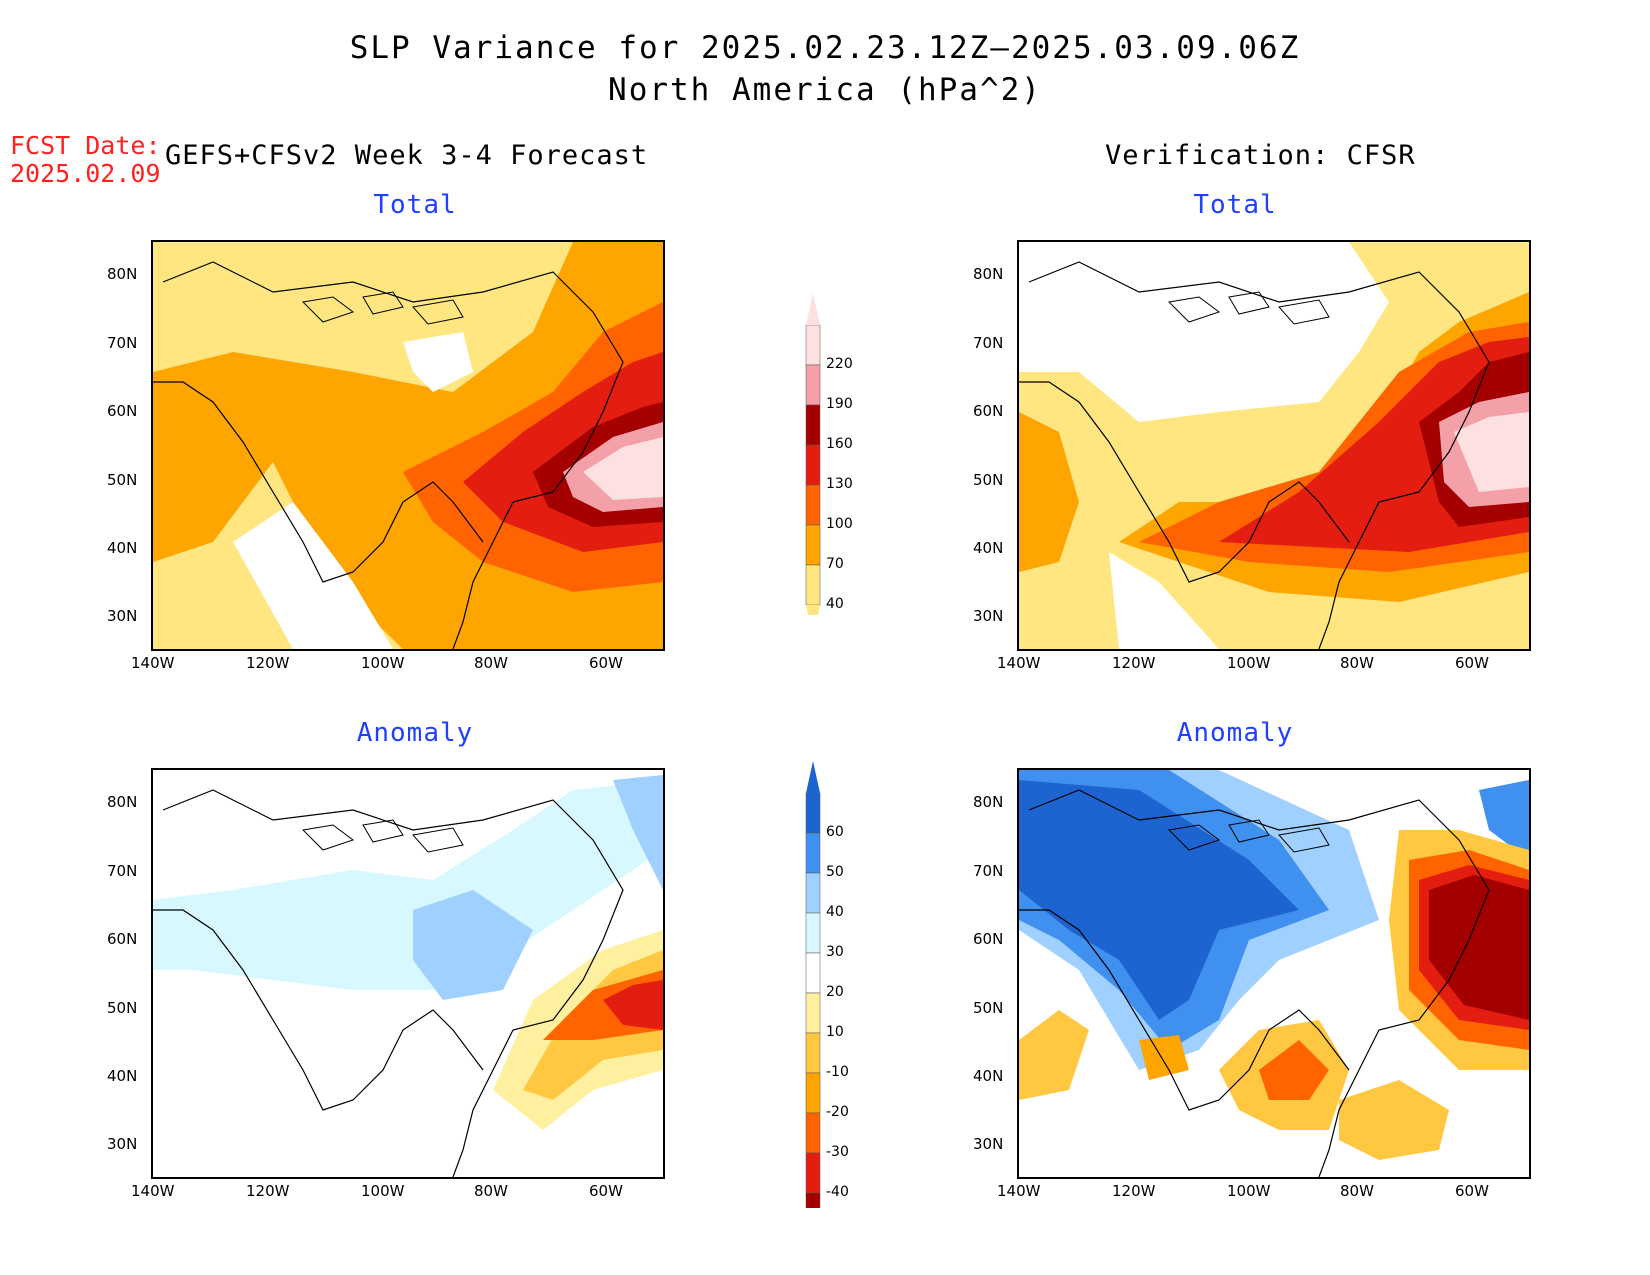 This screenshot has width=1650, height=1275. What do you see at coordinates (839, 364) in the screenshot?
I see `colorbar-level-label: 220` at bounding box center [839, 364].